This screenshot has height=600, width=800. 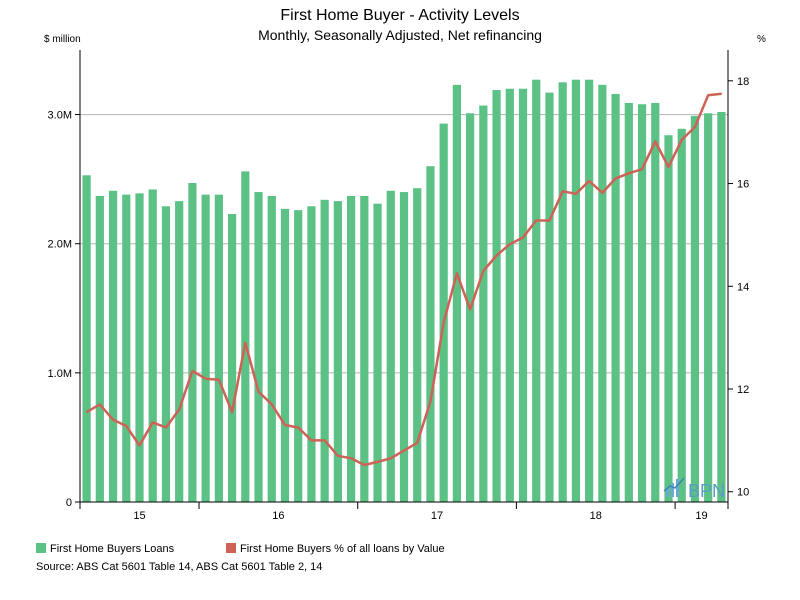 I want to click on right-tick-label: 12, so click(x=743, y=390).